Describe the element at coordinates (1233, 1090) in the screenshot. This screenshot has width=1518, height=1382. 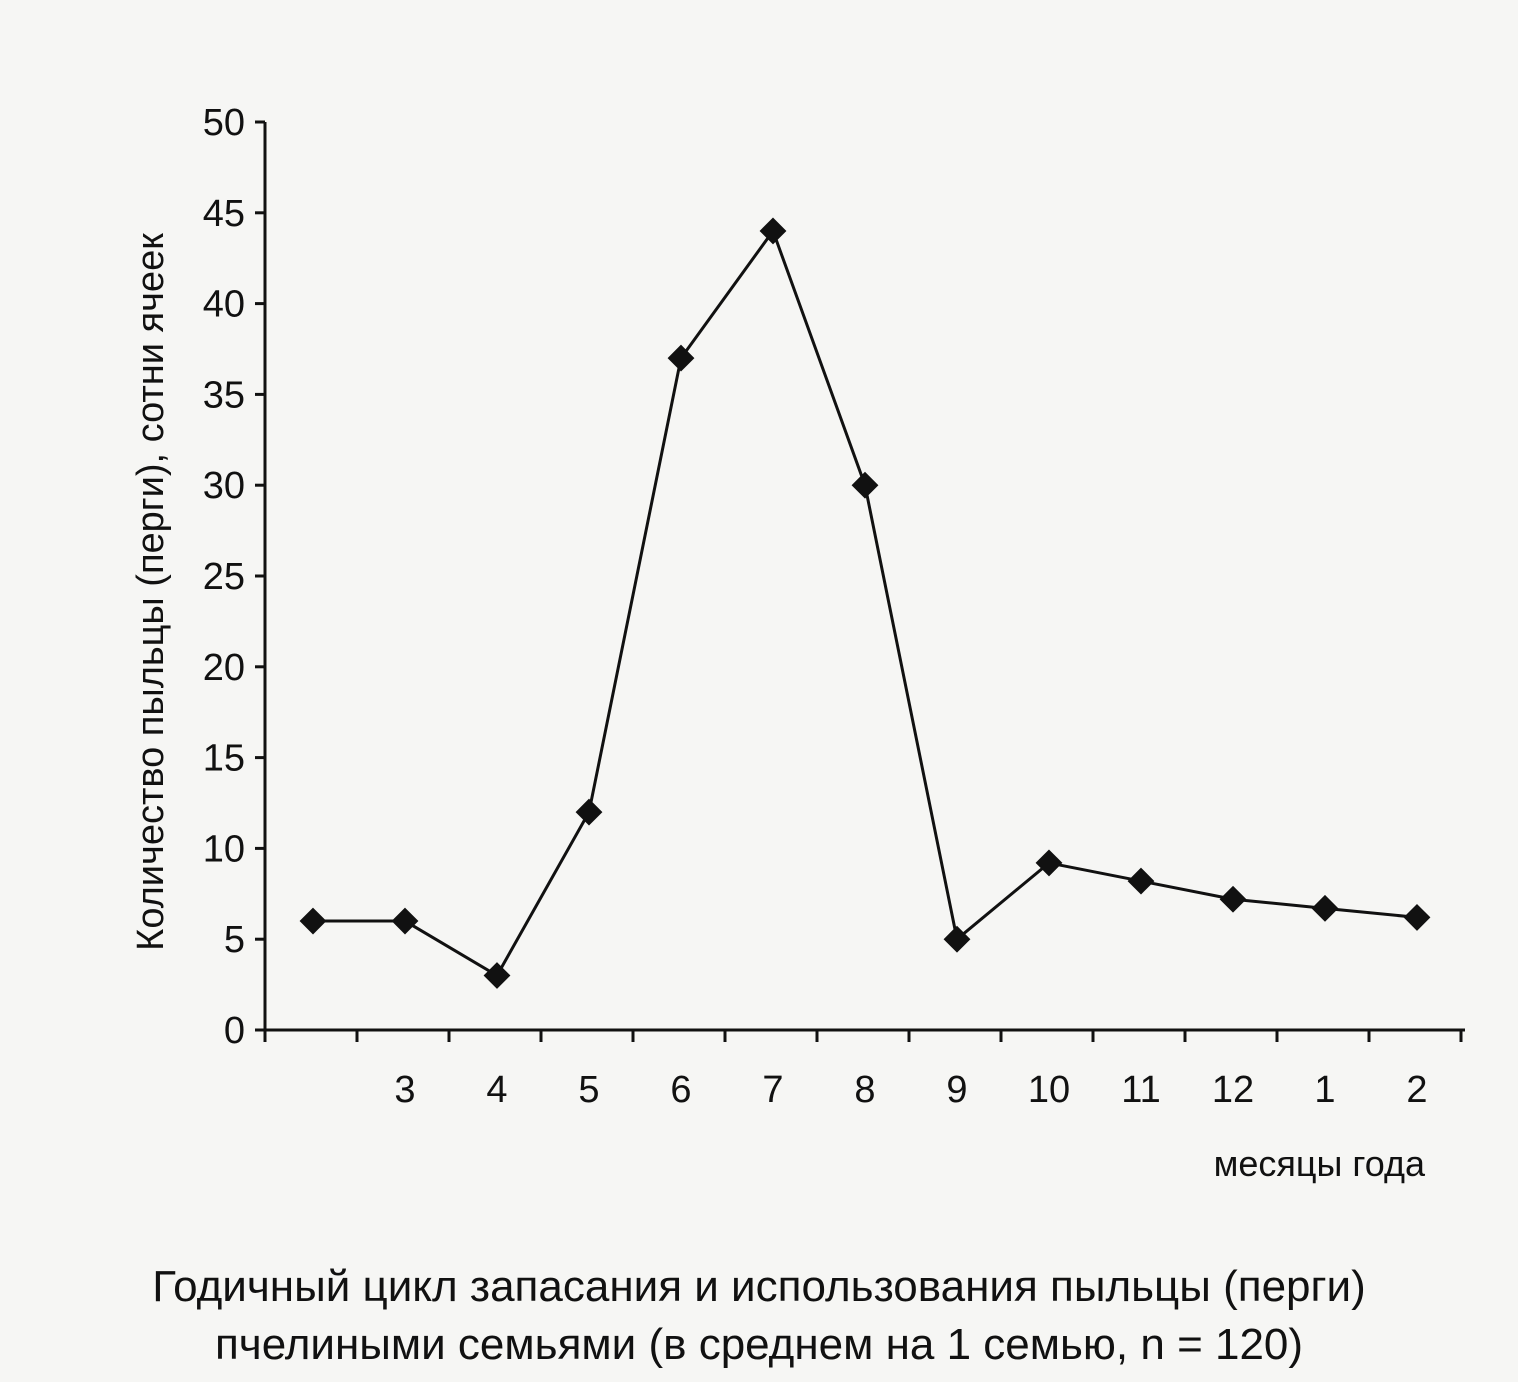
I see `x-tick-label: 12` at that location.